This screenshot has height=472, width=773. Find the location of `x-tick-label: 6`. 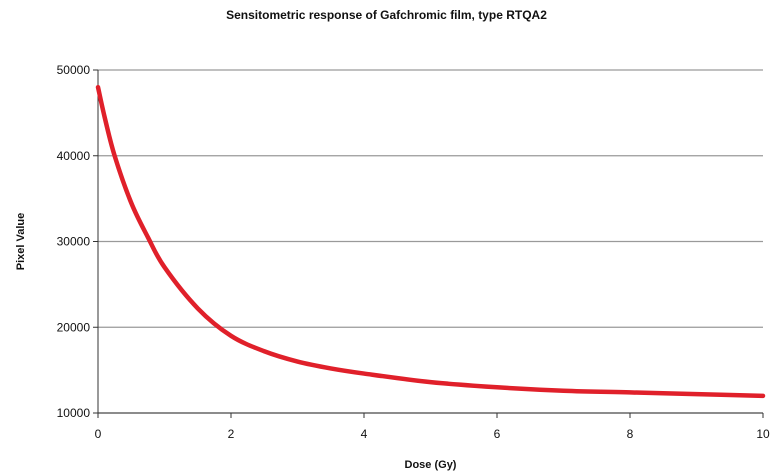

x-tick-label: 6 is located at coordinates (497, 434).